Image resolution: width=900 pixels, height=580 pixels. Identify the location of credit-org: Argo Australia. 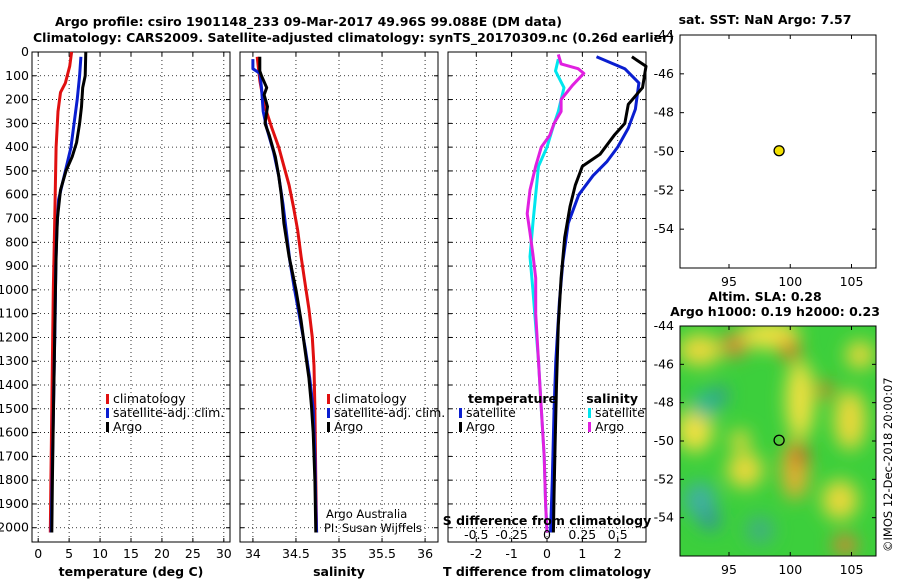
(366, 514).